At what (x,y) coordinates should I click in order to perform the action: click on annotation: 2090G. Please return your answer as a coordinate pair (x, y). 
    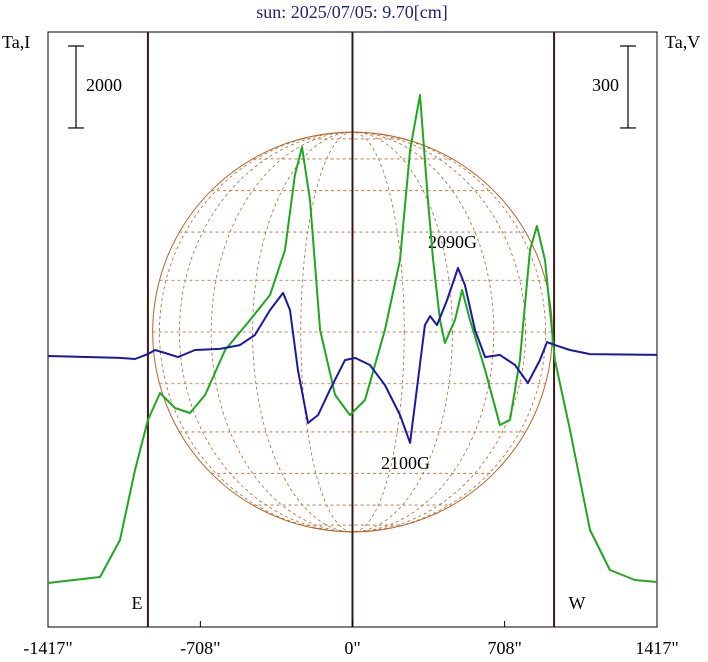
    Looking at the image, I should click on (452, 242).